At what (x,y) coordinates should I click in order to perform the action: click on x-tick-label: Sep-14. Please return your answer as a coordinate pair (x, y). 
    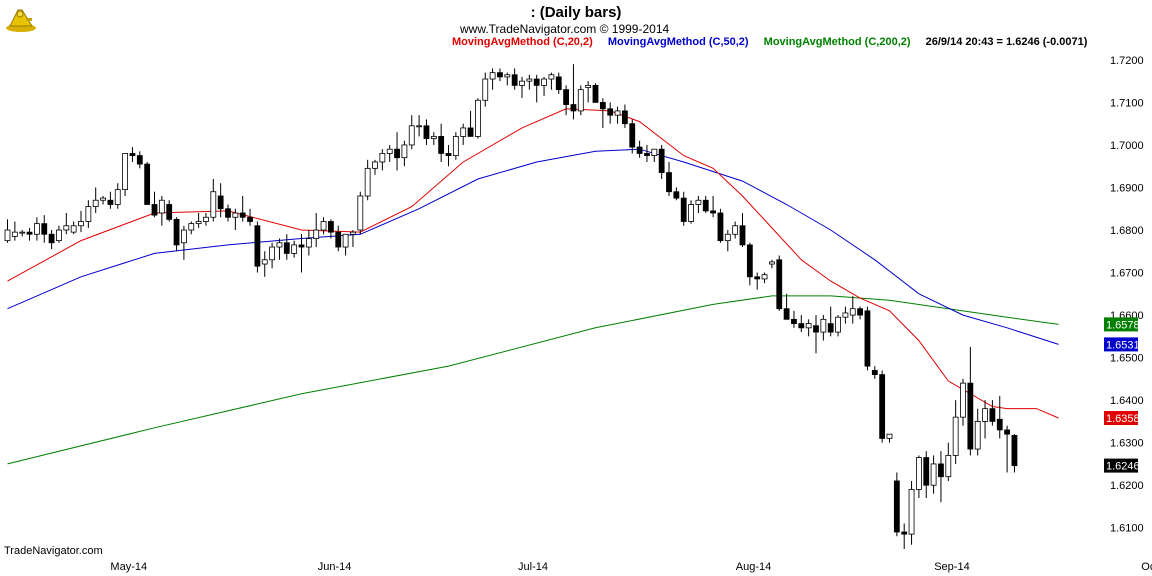
    Looking at the image, I should click on (951, 567).